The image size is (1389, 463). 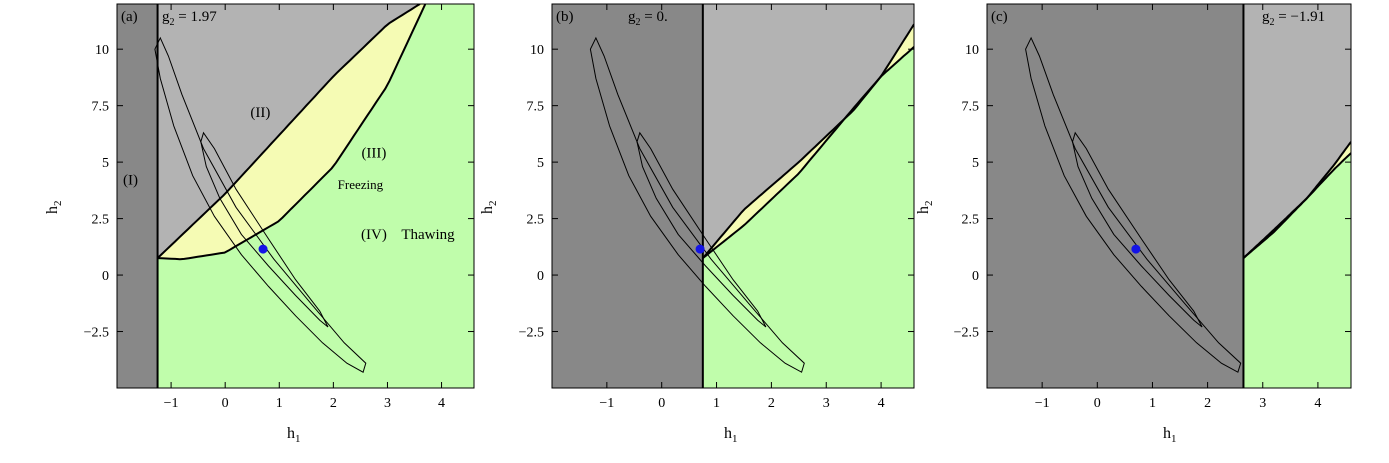 I want to click on panel-a-region-labels: (I) (II) (III) Freezing (IV) Thawing, so click(x=289, y=174).